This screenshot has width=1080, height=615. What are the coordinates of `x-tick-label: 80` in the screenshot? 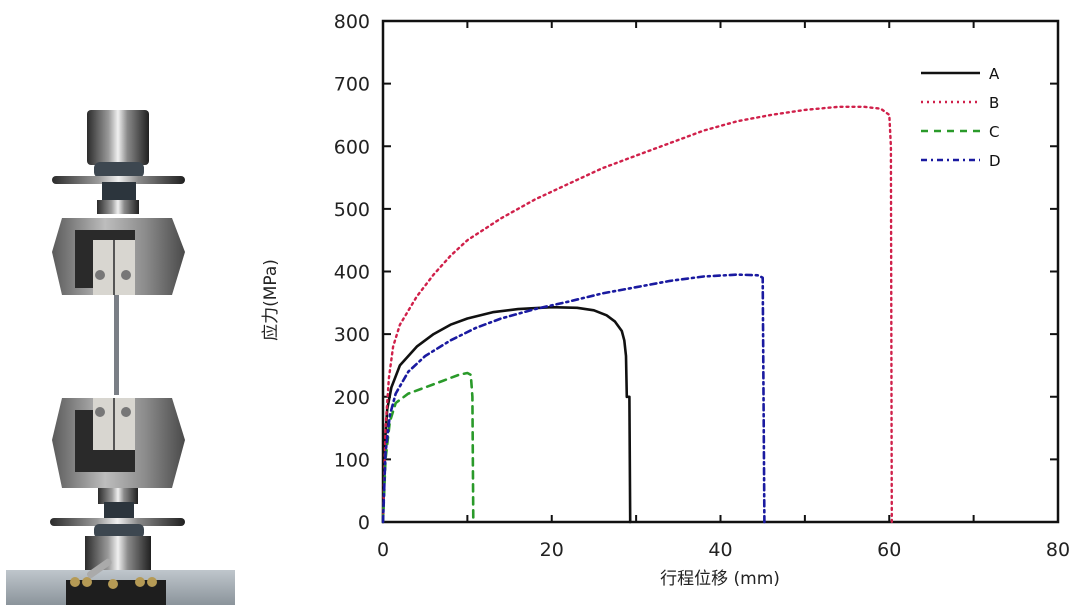 It's located at (1058, 550).